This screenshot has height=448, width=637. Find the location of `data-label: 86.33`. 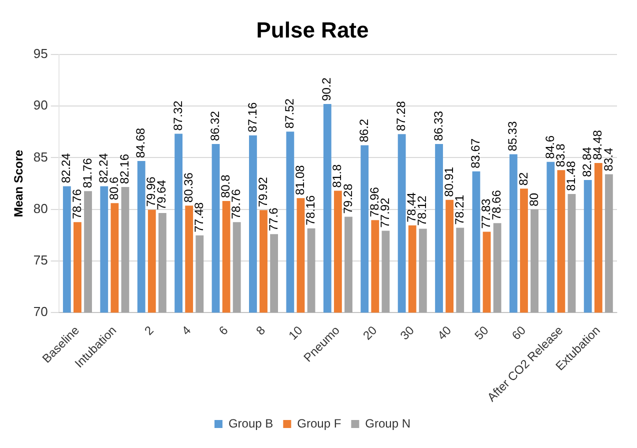

data-label: 86.33 is located at coordinates (438, 125).